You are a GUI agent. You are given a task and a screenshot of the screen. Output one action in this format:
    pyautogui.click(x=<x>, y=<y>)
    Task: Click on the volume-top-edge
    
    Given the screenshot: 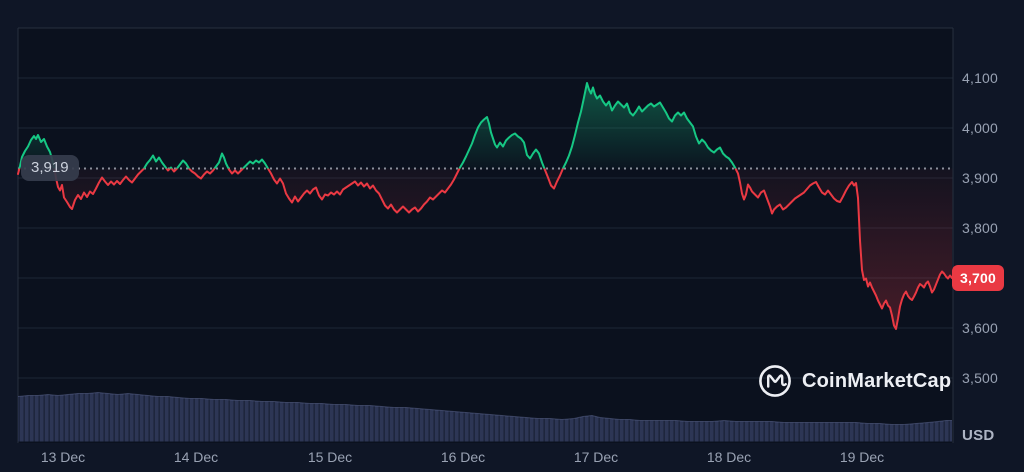 What is the action you would take?
    pyautogui.click(x=484, y=408)
    